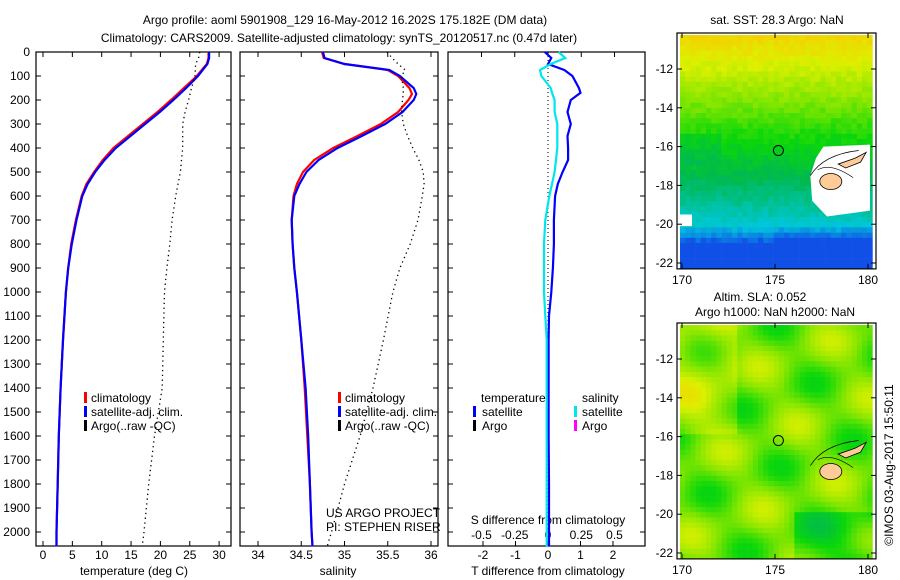  Describe the element at coordinates (582, 535) in the screenshot. I see `s-tick-label: 0.25` at that location.